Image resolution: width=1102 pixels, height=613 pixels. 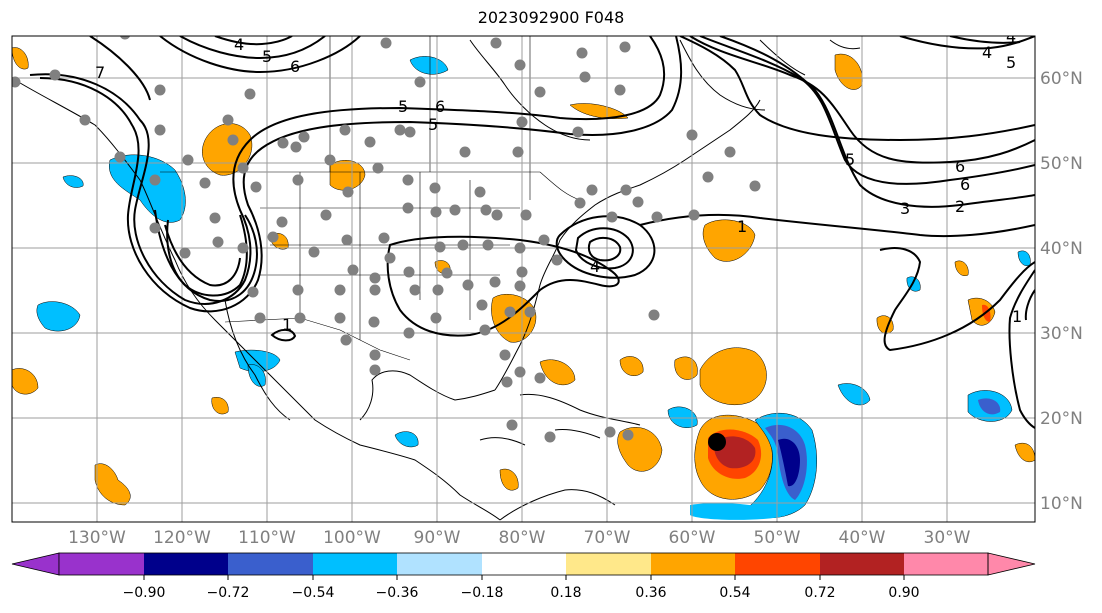 I want to click on lon-label: 110°W, so click(x=267, y=538).